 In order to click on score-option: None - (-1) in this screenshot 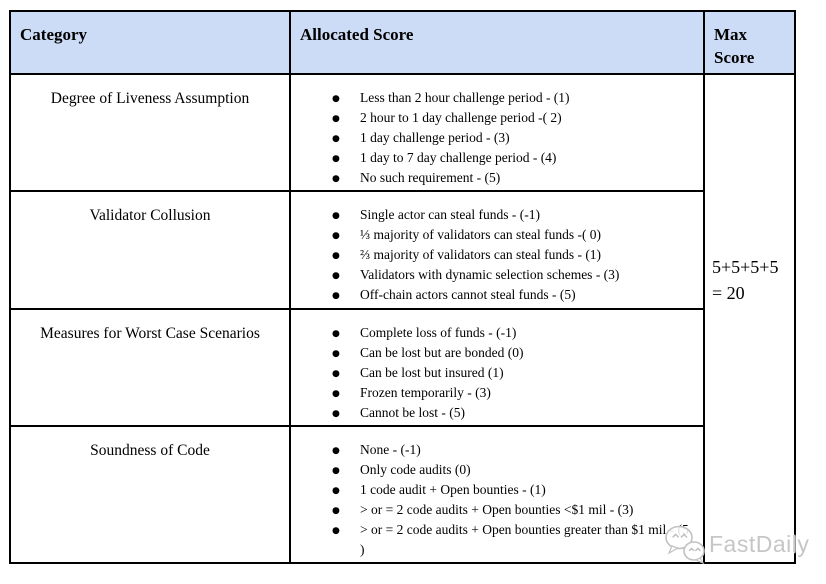, I will do `click(511, 450)`.